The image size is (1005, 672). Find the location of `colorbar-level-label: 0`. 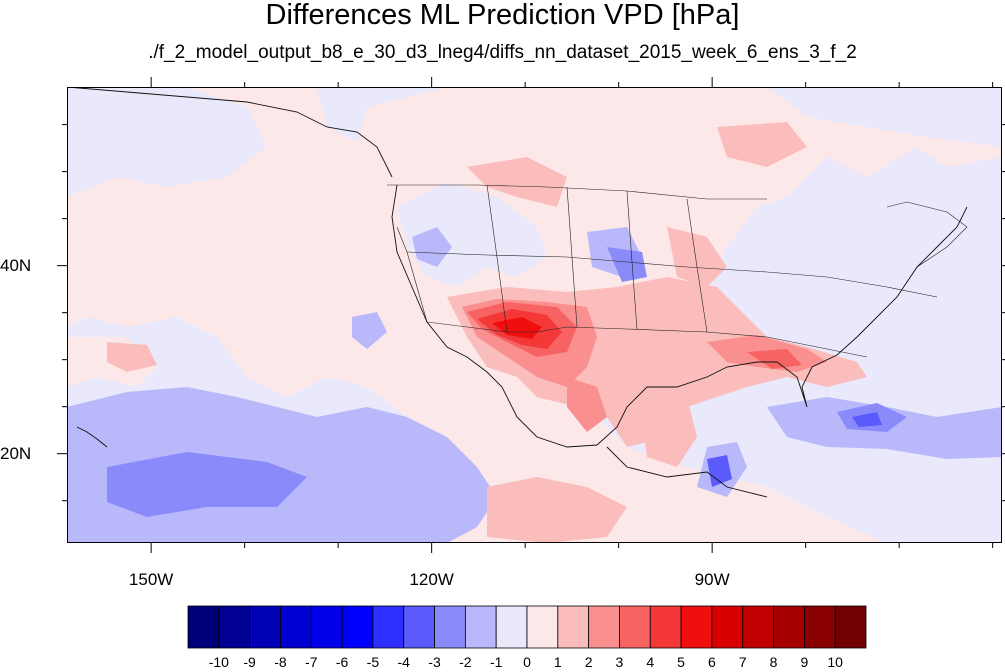

colorbar-level-label: 0 is located at coordinates (527, 662).